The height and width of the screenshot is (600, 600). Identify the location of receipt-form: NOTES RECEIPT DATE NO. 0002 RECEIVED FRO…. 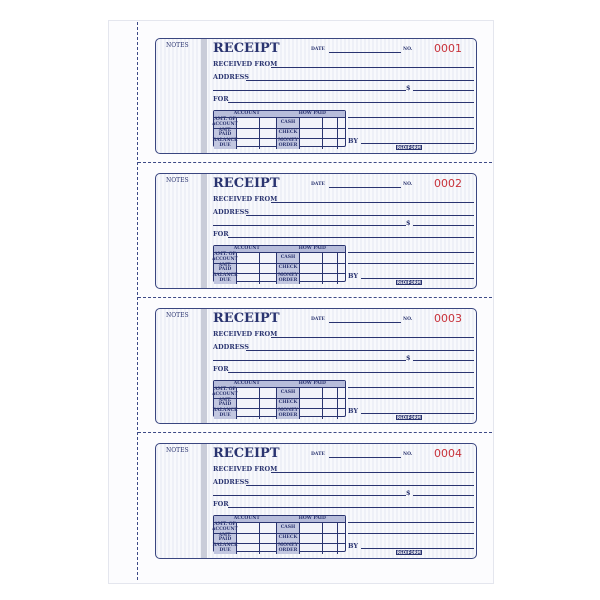
(316, 231).